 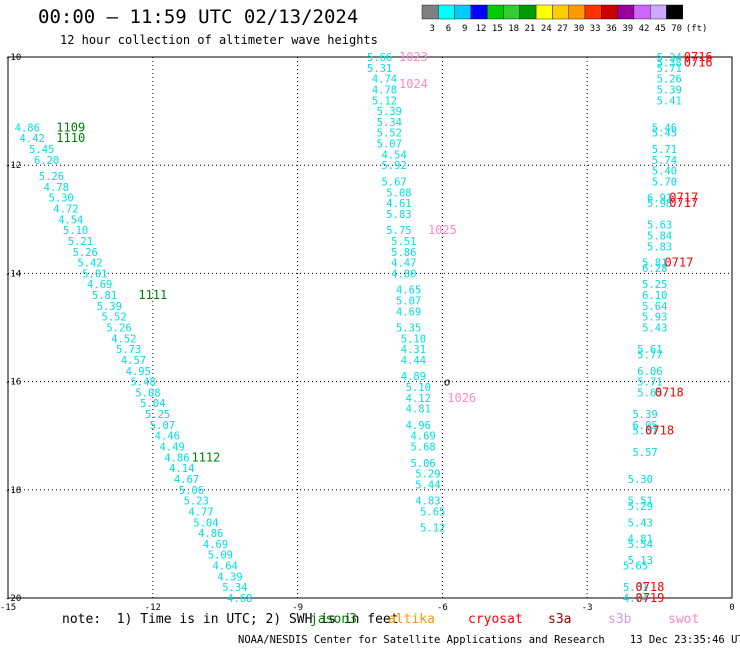 I want to click on wave-height-value: 5.81, so click(x=104, y=296).